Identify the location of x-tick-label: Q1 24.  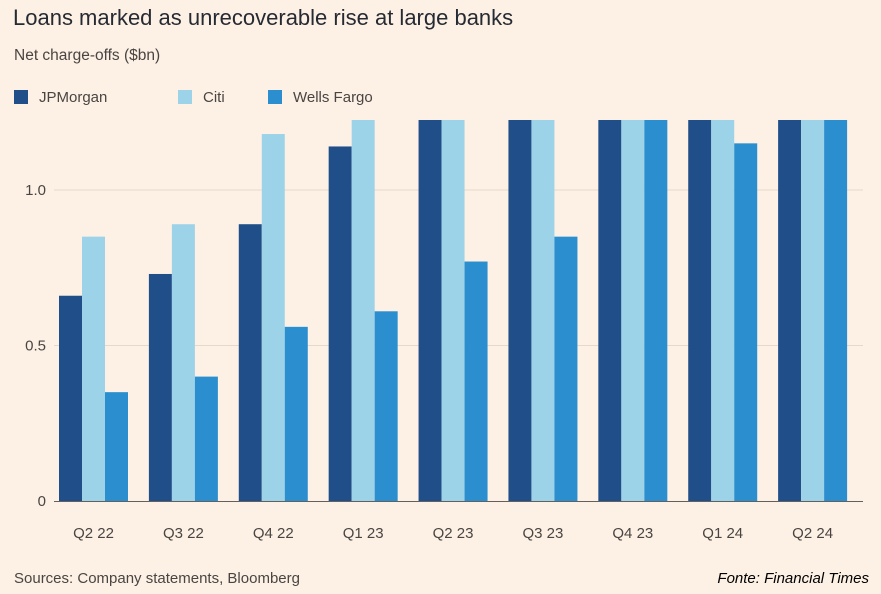
(722, 533).